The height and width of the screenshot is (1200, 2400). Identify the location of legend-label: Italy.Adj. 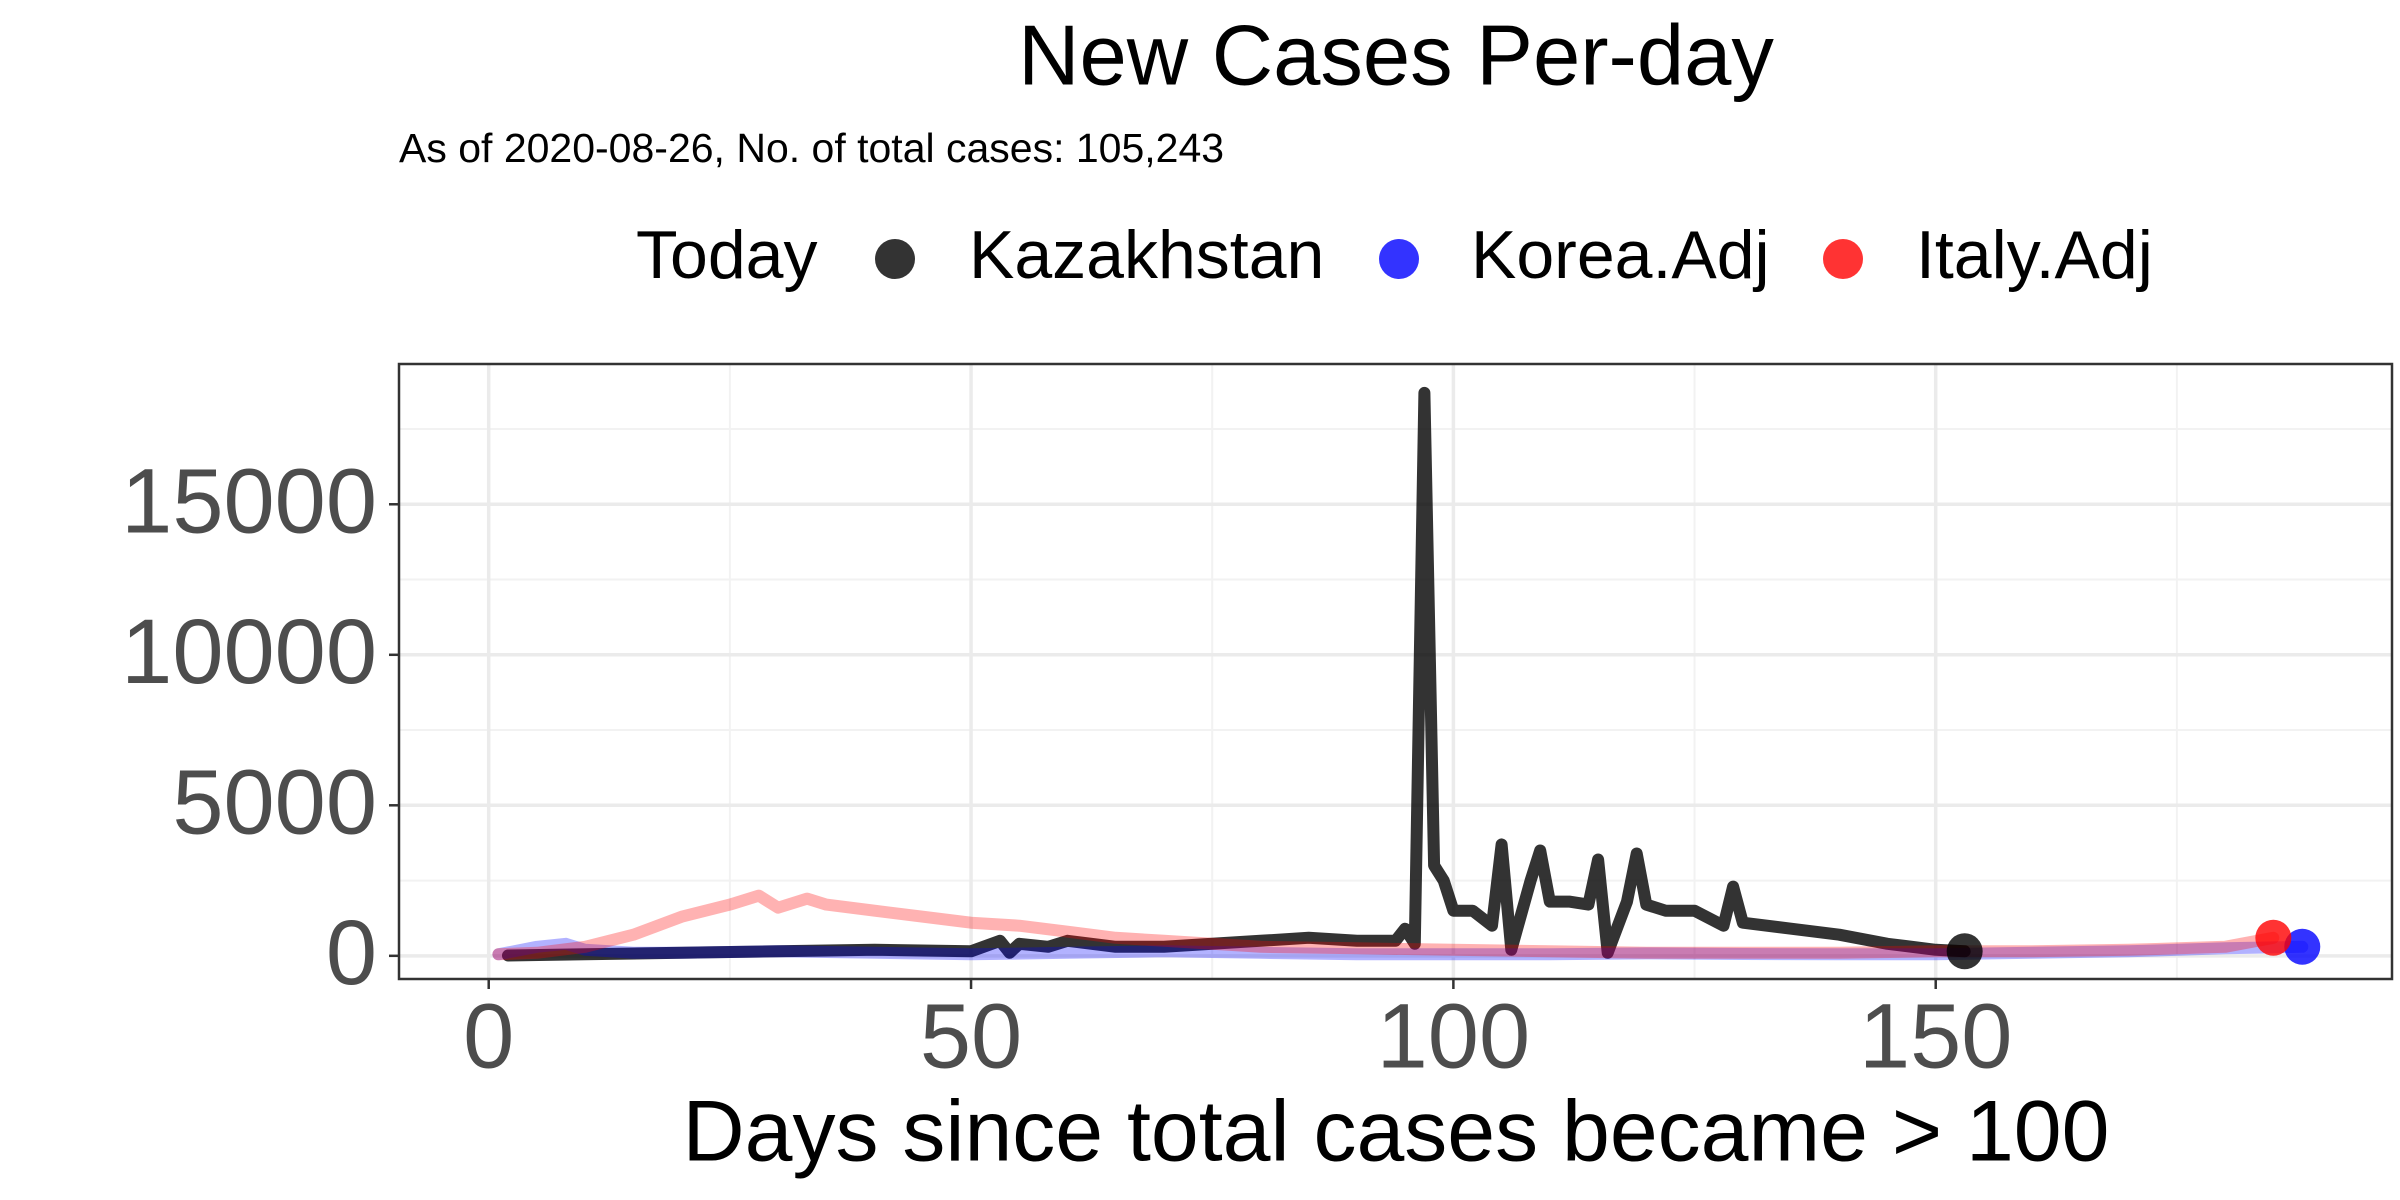
(2034, 255).